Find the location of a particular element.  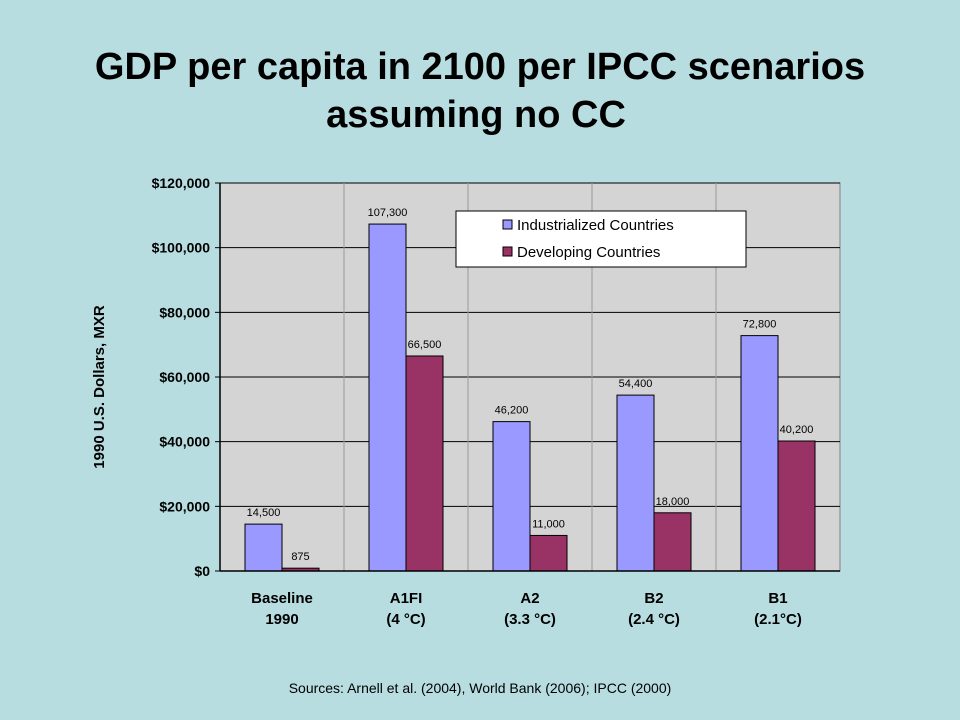

data-label: 66,500 is located at coordinates (425, 345).